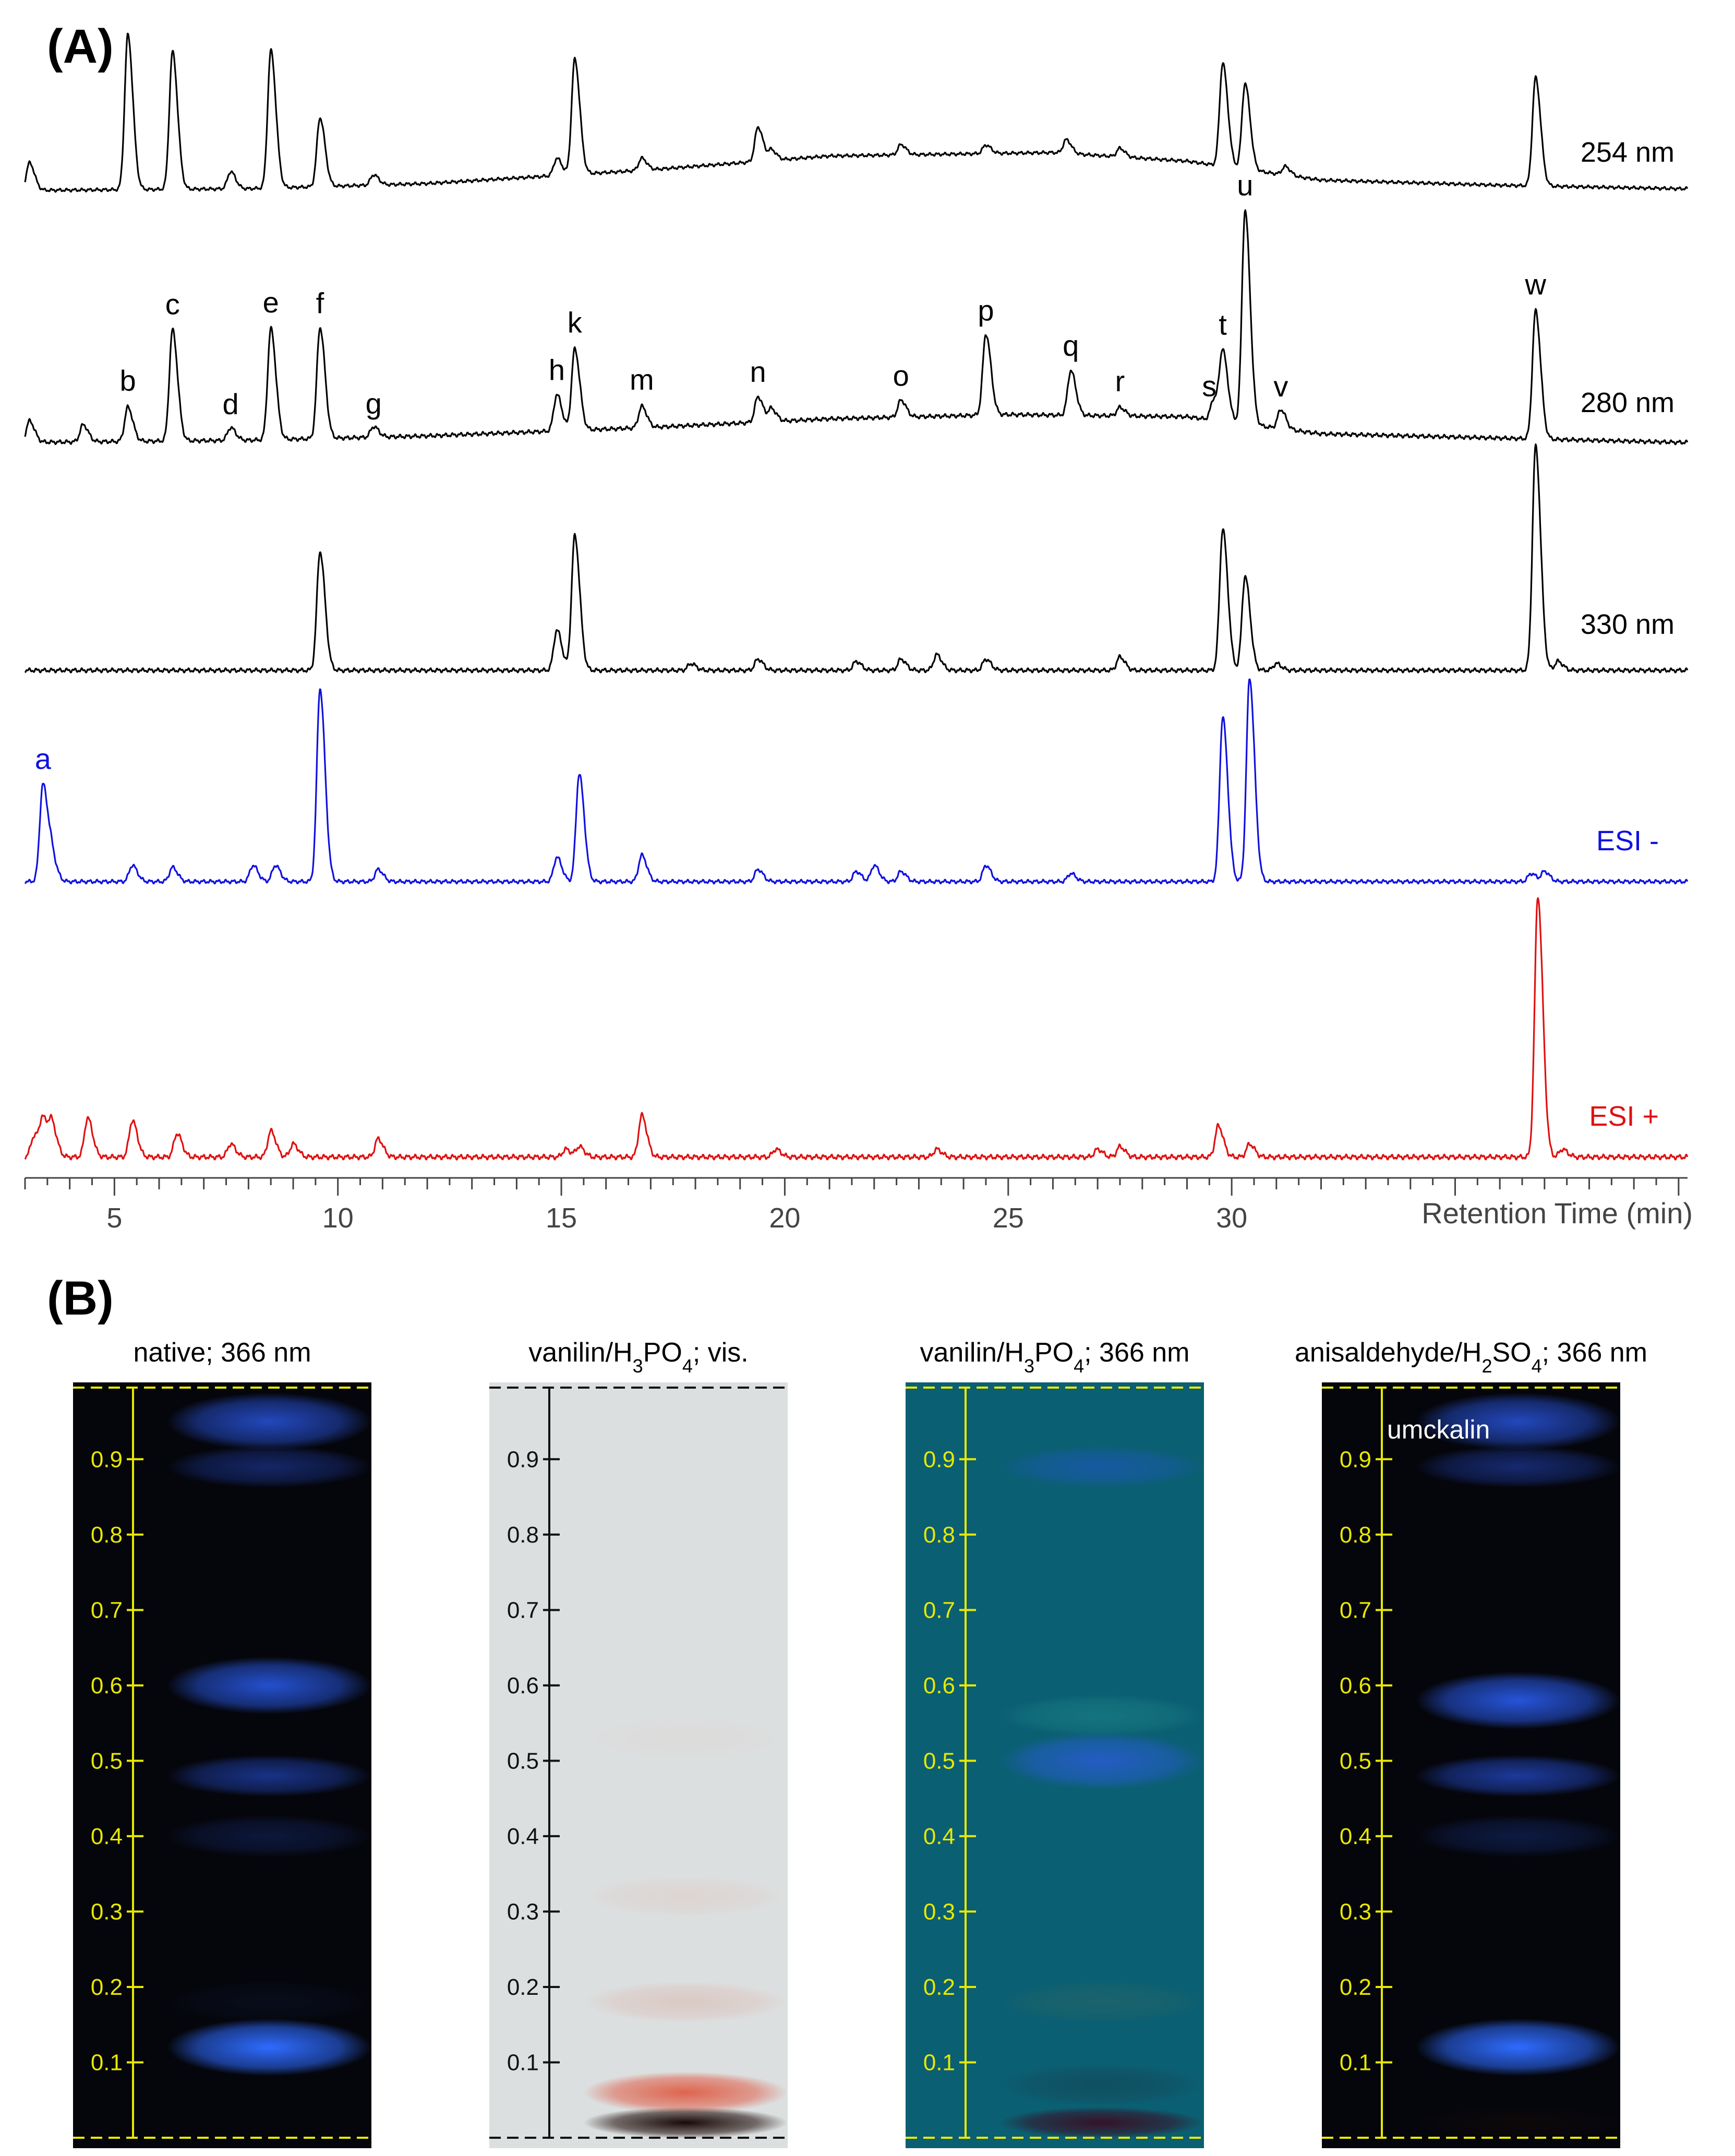 The width and height of the screenshot is (1735, 2156). Describe the element at coordinates (1624, 1116) in the screenshot. I see `trace-label: ESI +` at that location.